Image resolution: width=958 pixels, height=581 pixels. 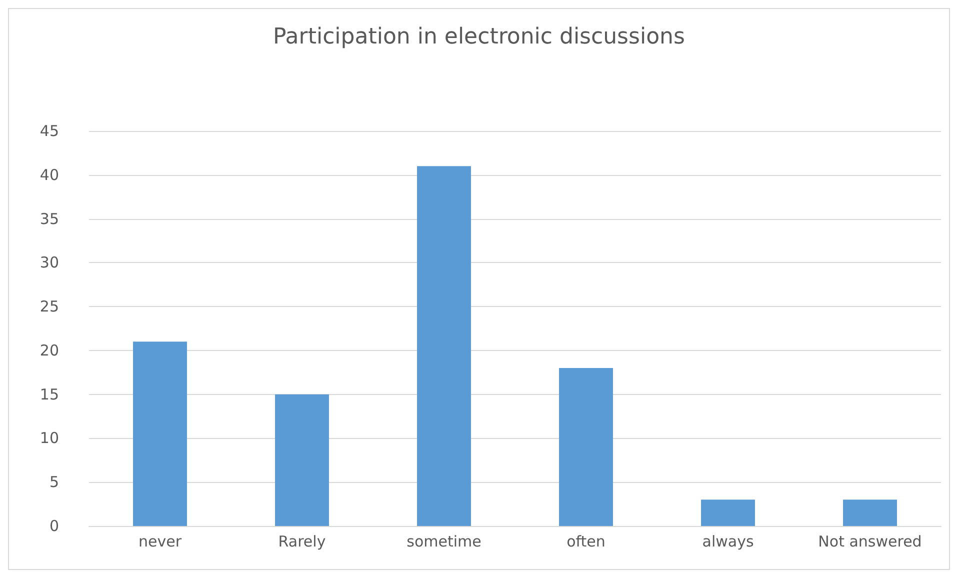 I want to click on x-tick-label: Rarely, so click(x=302, y=541).